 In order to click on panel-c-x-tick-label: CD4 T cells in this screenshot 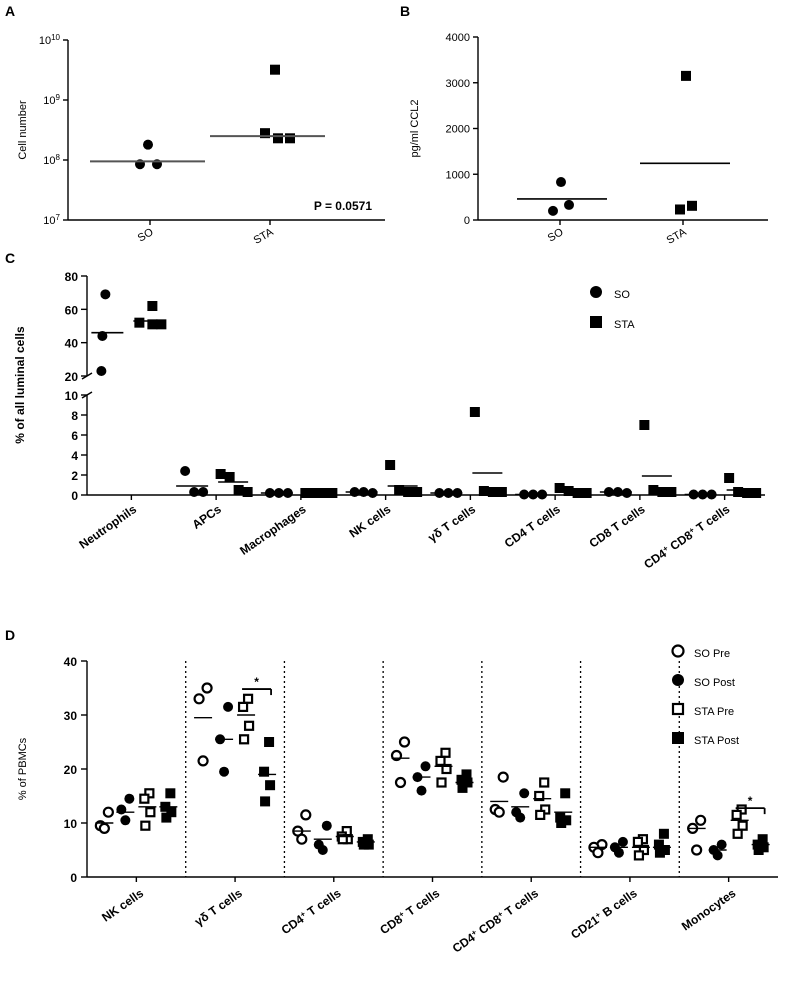, I will do `click(532, 526)`.